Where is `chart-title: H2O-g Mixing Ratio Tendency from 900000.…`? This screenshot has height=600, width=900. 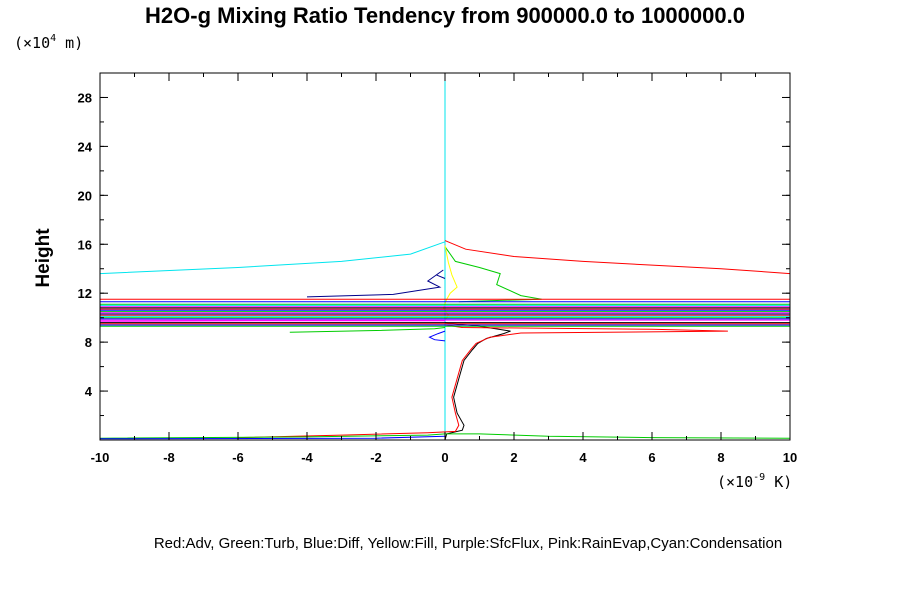
chart-title: H2O-g Mixing Ratio Tendency from 900000.… is located at coordinates (445, 15).